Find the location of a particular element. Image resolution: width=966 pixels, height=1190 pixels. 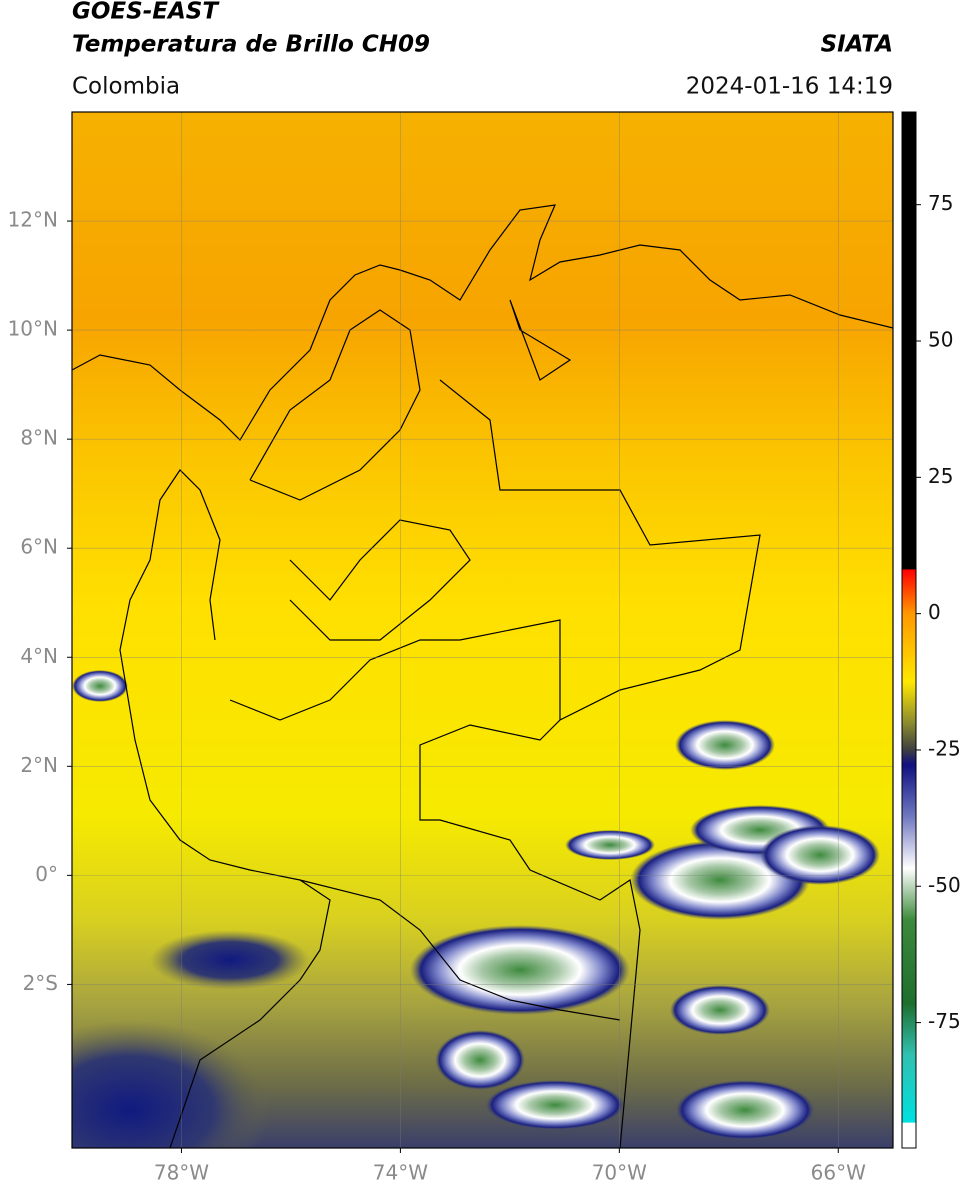

satellite-title: GOES-EAST is located at coordinates (146, 12).